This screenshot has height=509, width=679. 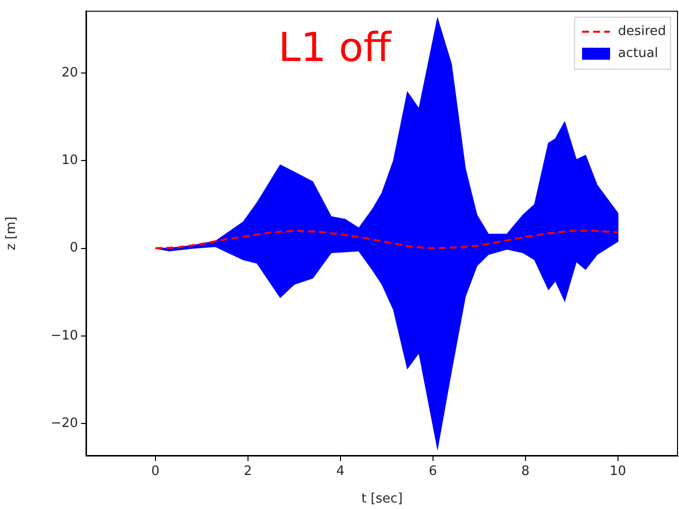 What do you see at coordinates (382, 499) in the screenshot?
I see `x-axis-title: t [sec]` at bounding box center [382, 499].